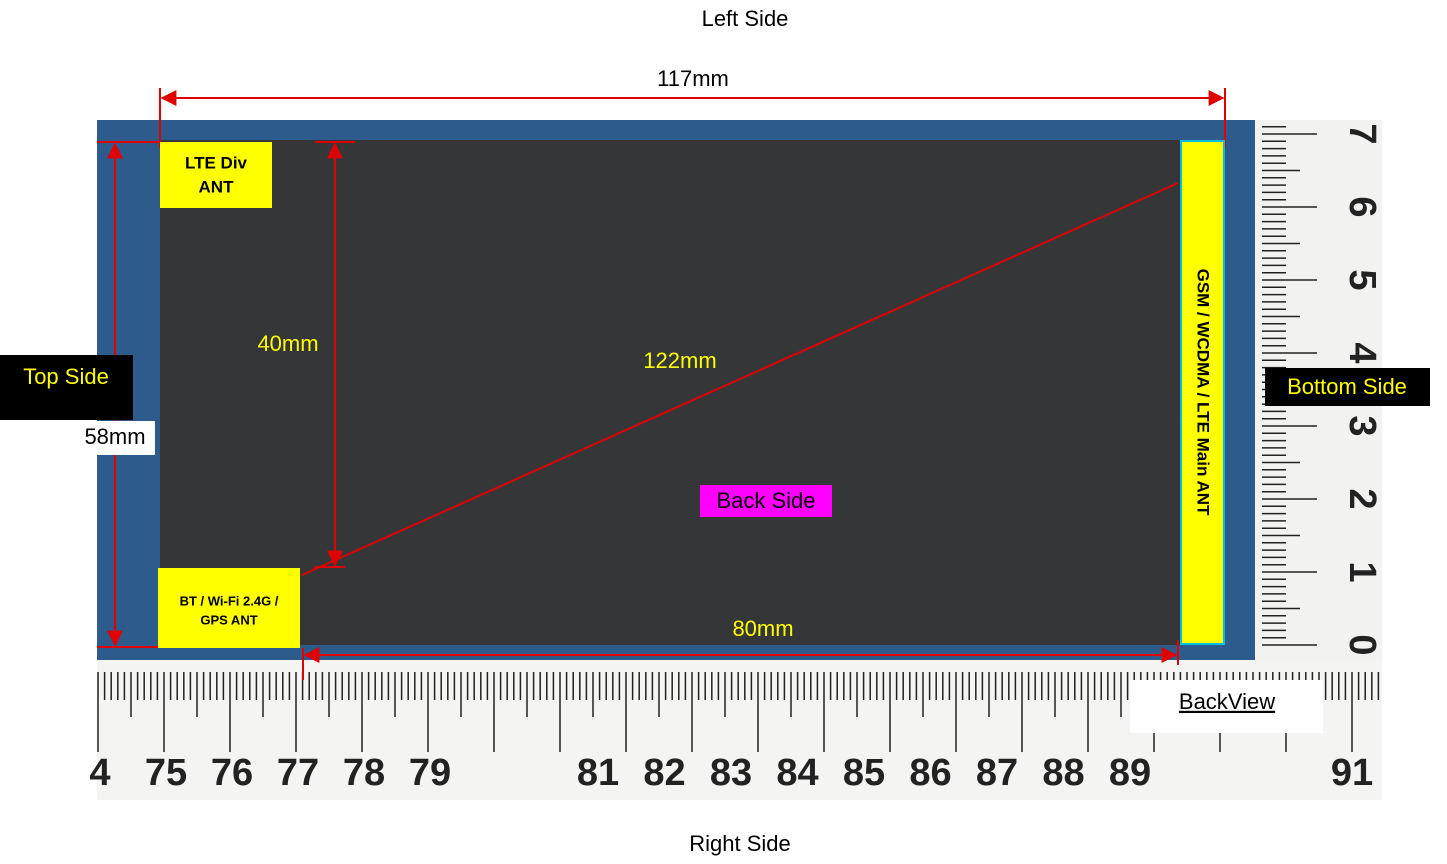 This screenshot has height=864, width=1447. I want to click on main-ant-box, so click(1202, 392).